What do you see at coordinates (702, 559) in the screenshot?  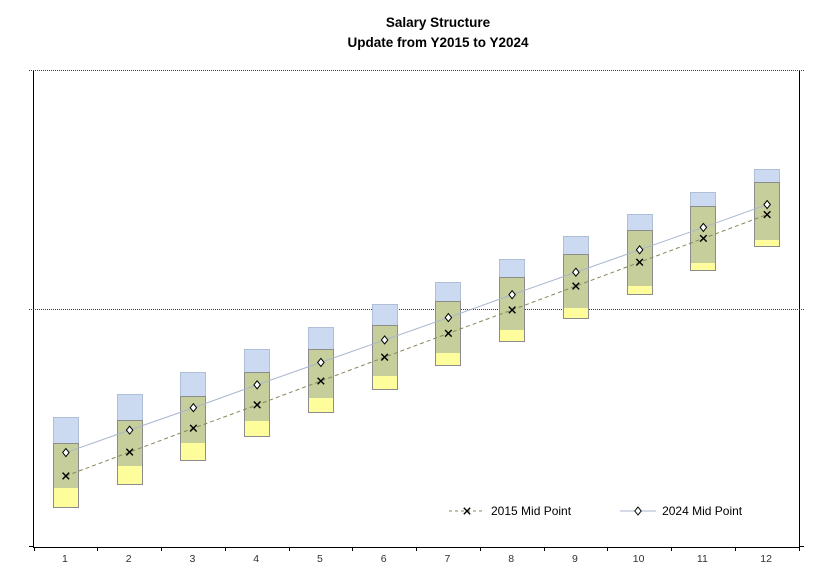 I see `x-axis-label: 11` at bounding box center [702, 559].